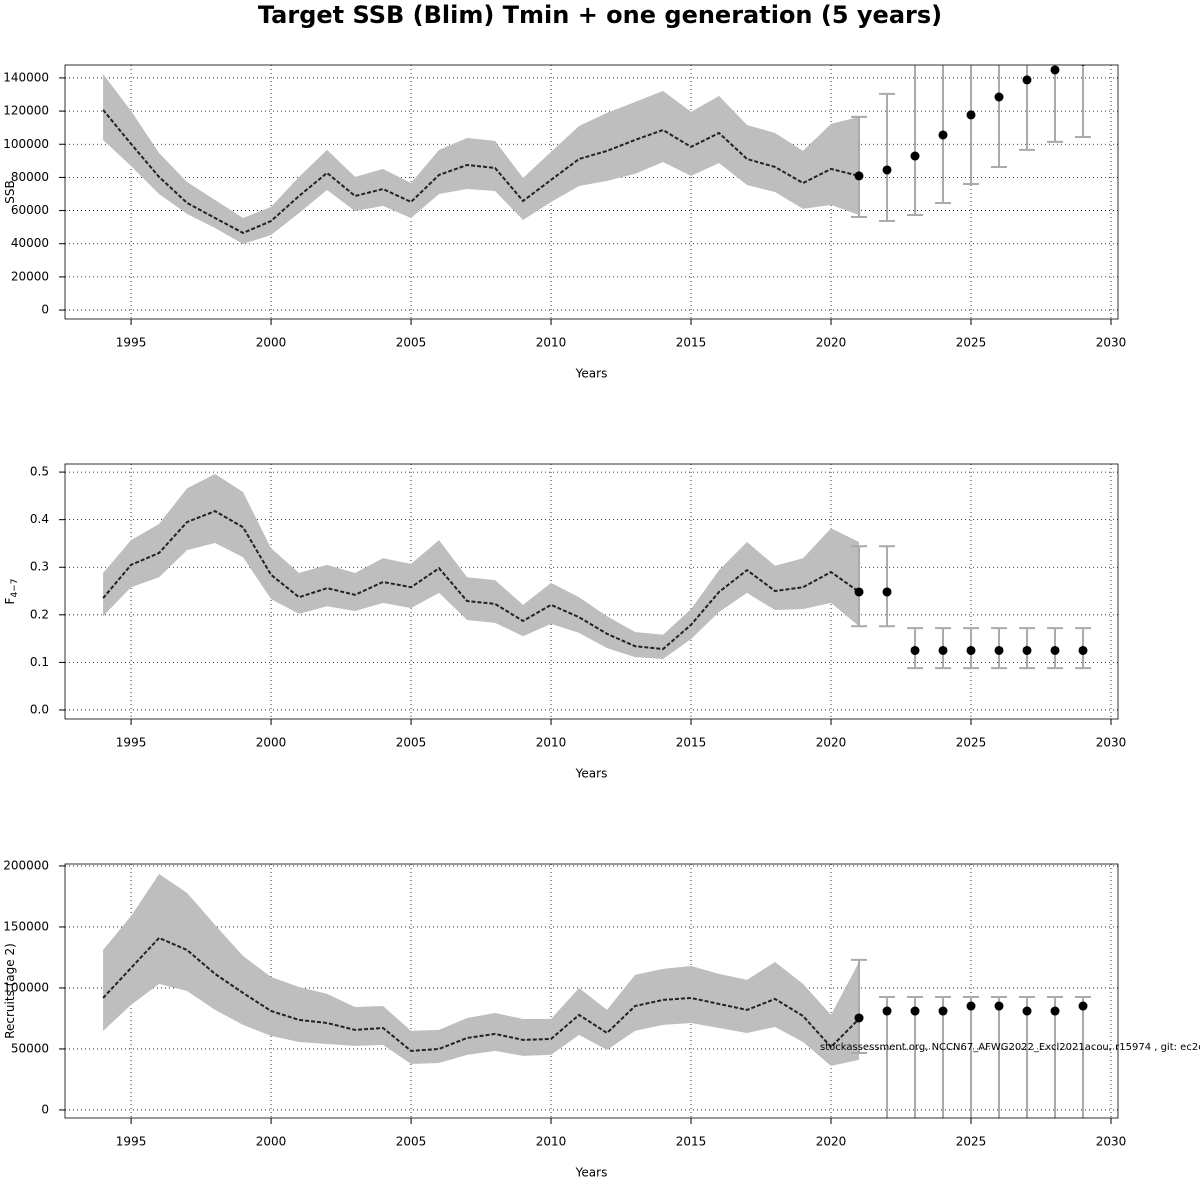  Describe the element at coordinates (30, 276) in the screenshot. I see `y-tick-label: 20000` at that location.